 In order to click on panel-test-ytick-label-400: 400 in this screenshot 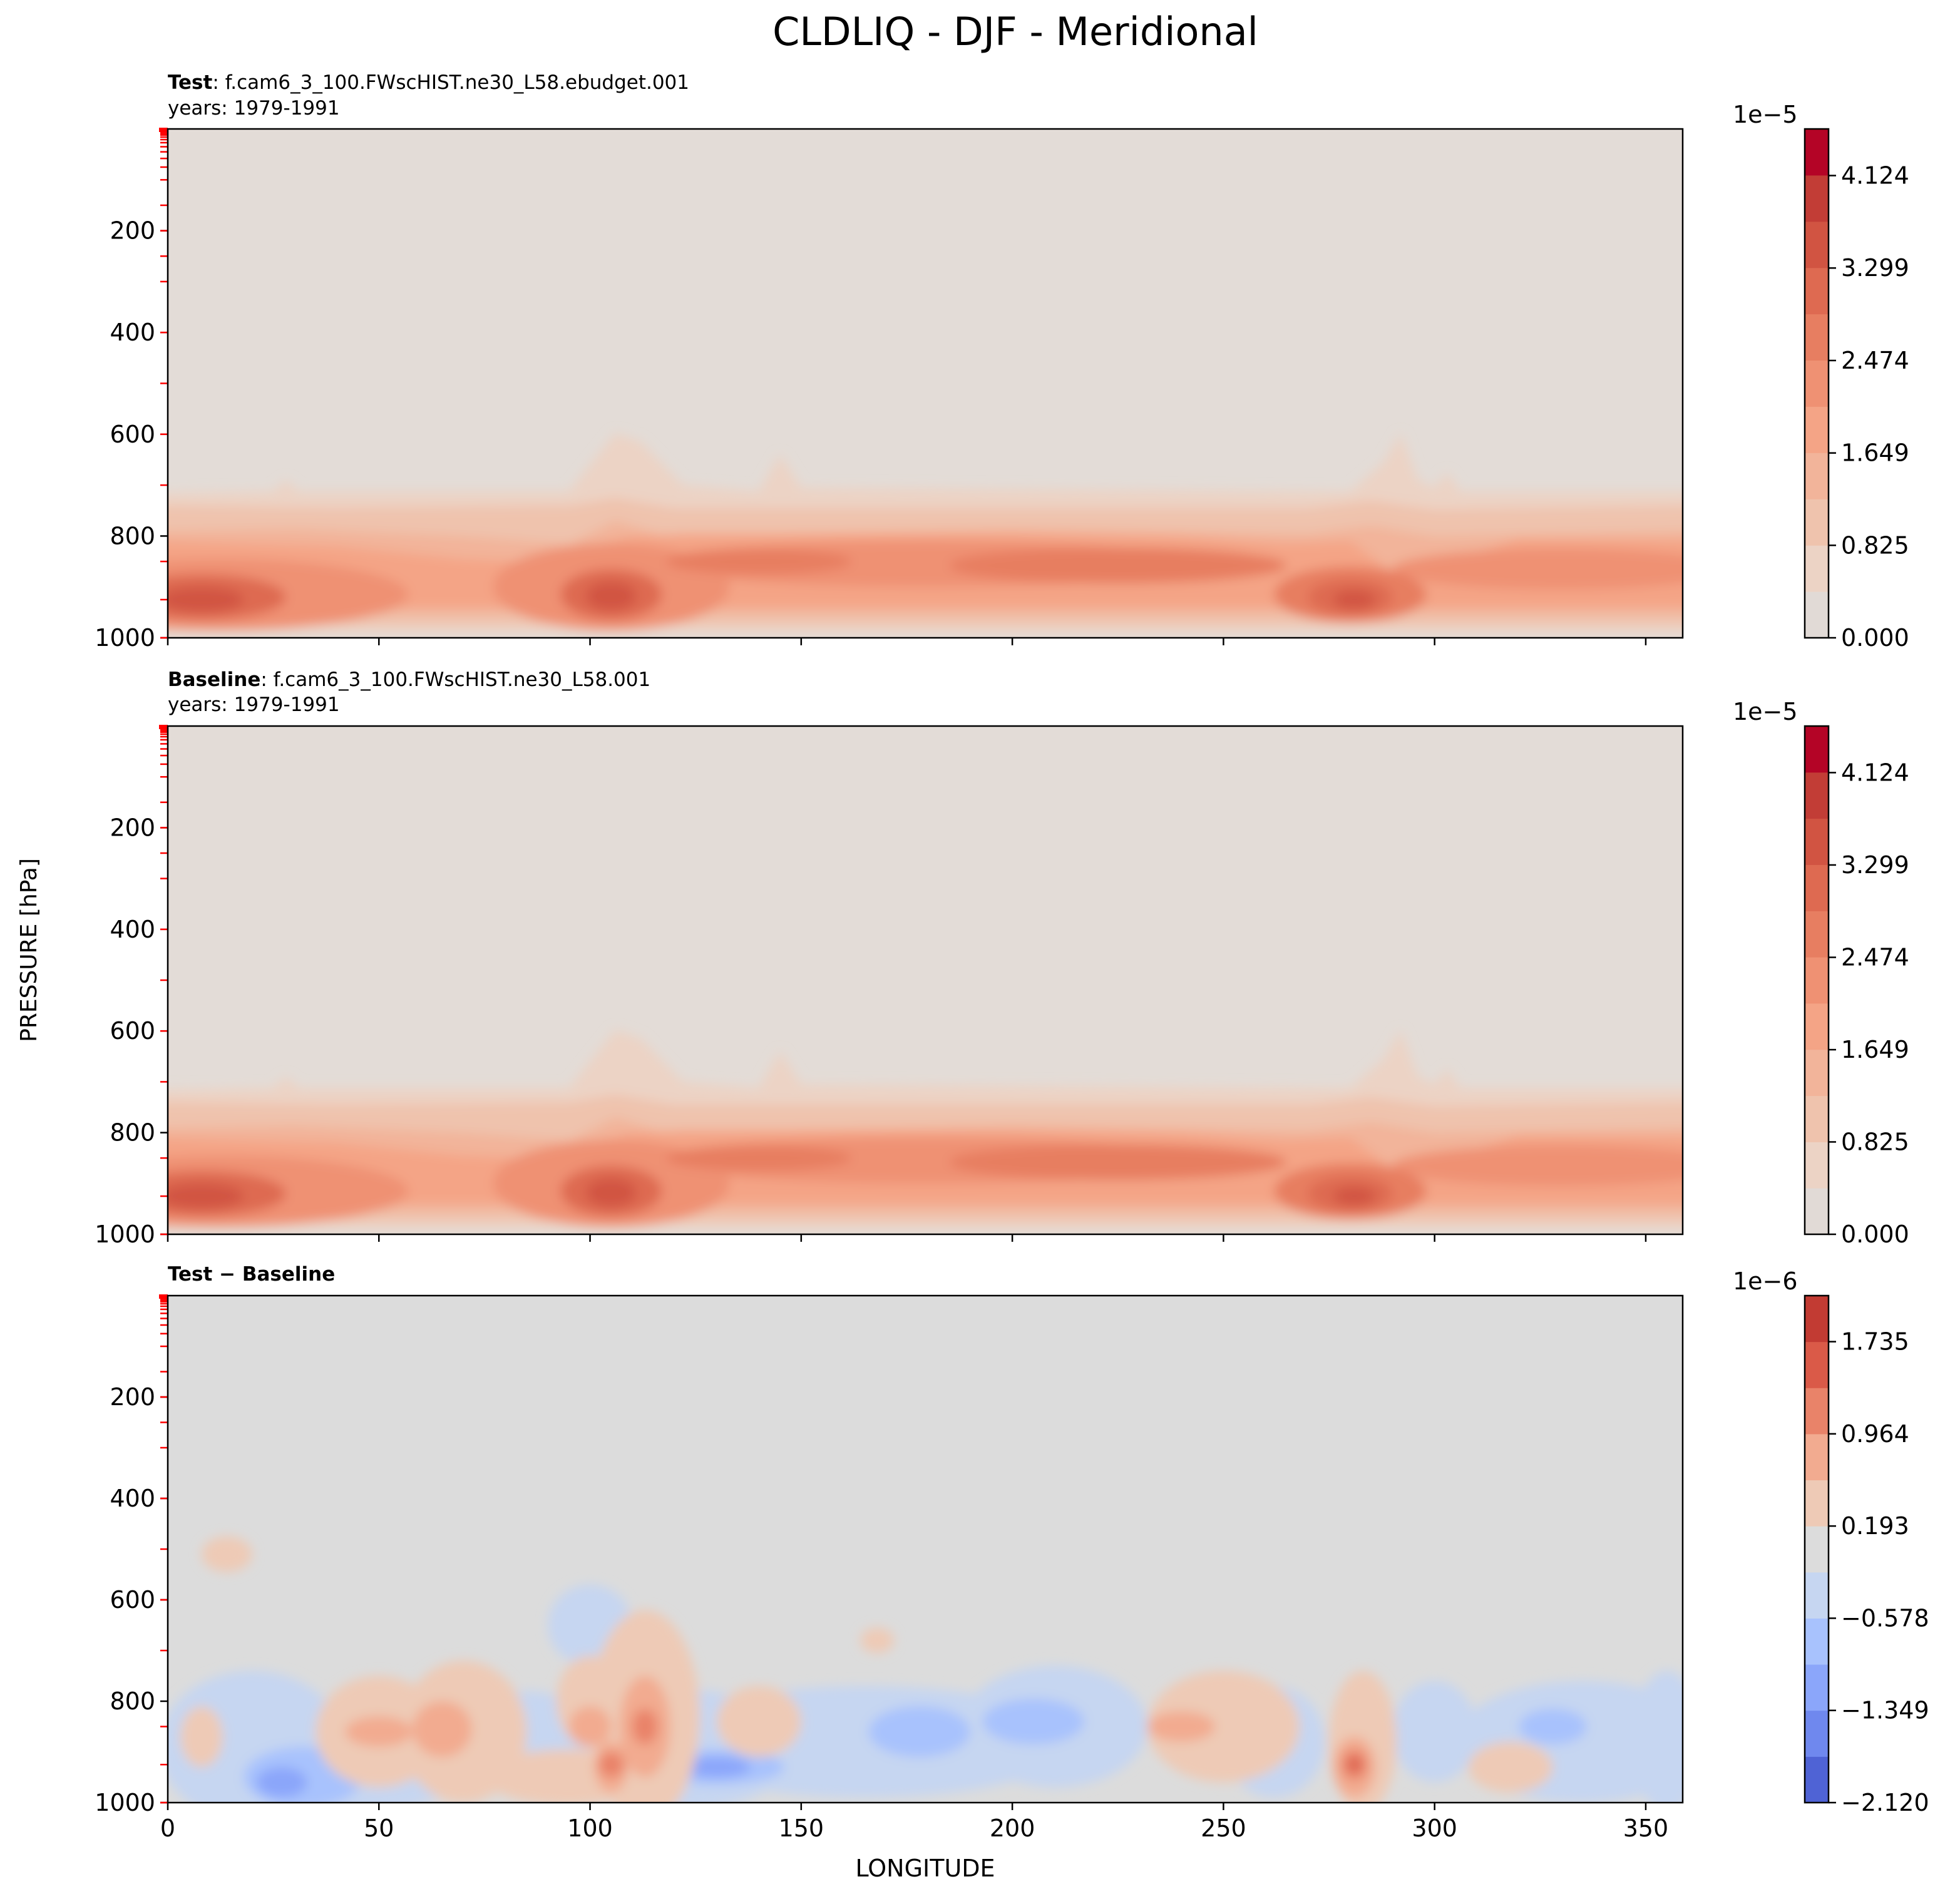, I will do `click(132, 332)`.